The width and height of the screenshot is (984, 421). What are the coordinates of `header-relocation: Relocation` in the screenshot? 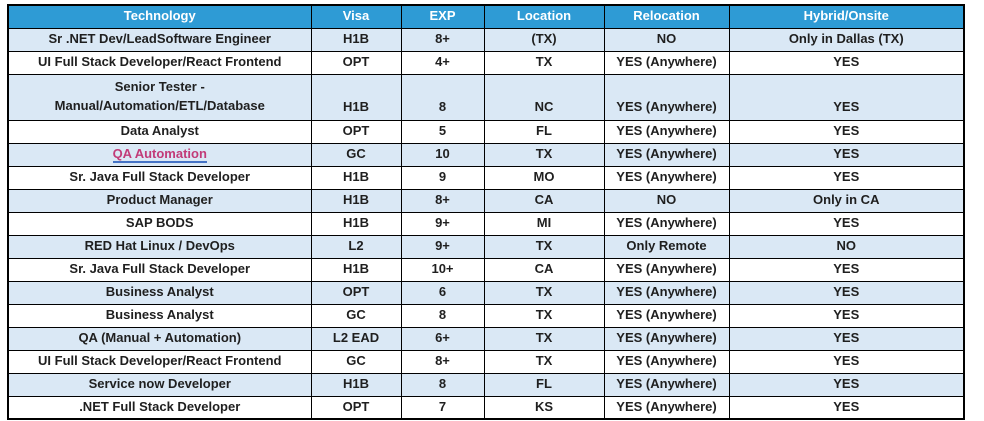 It's located at (666, 16).